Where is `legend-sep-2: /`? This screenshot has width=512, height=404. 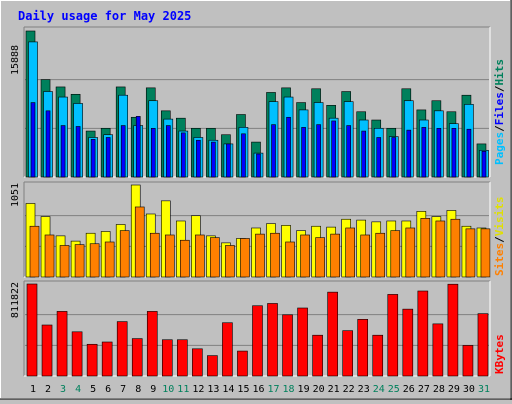 legend-sep-2: / is located at coordinates (499, 88).